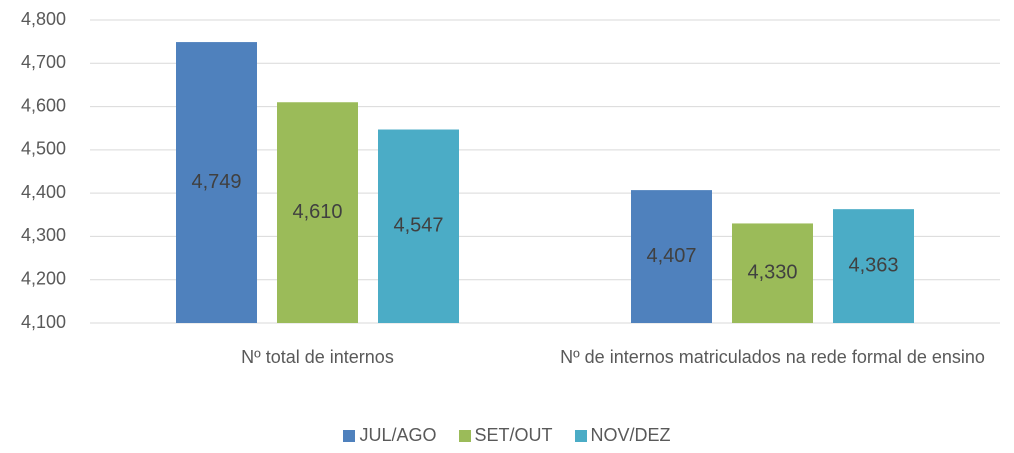  Describe the element at coordinates (513, 435) in the screenshot. I see `legend-label: SET/OUT` at that location.